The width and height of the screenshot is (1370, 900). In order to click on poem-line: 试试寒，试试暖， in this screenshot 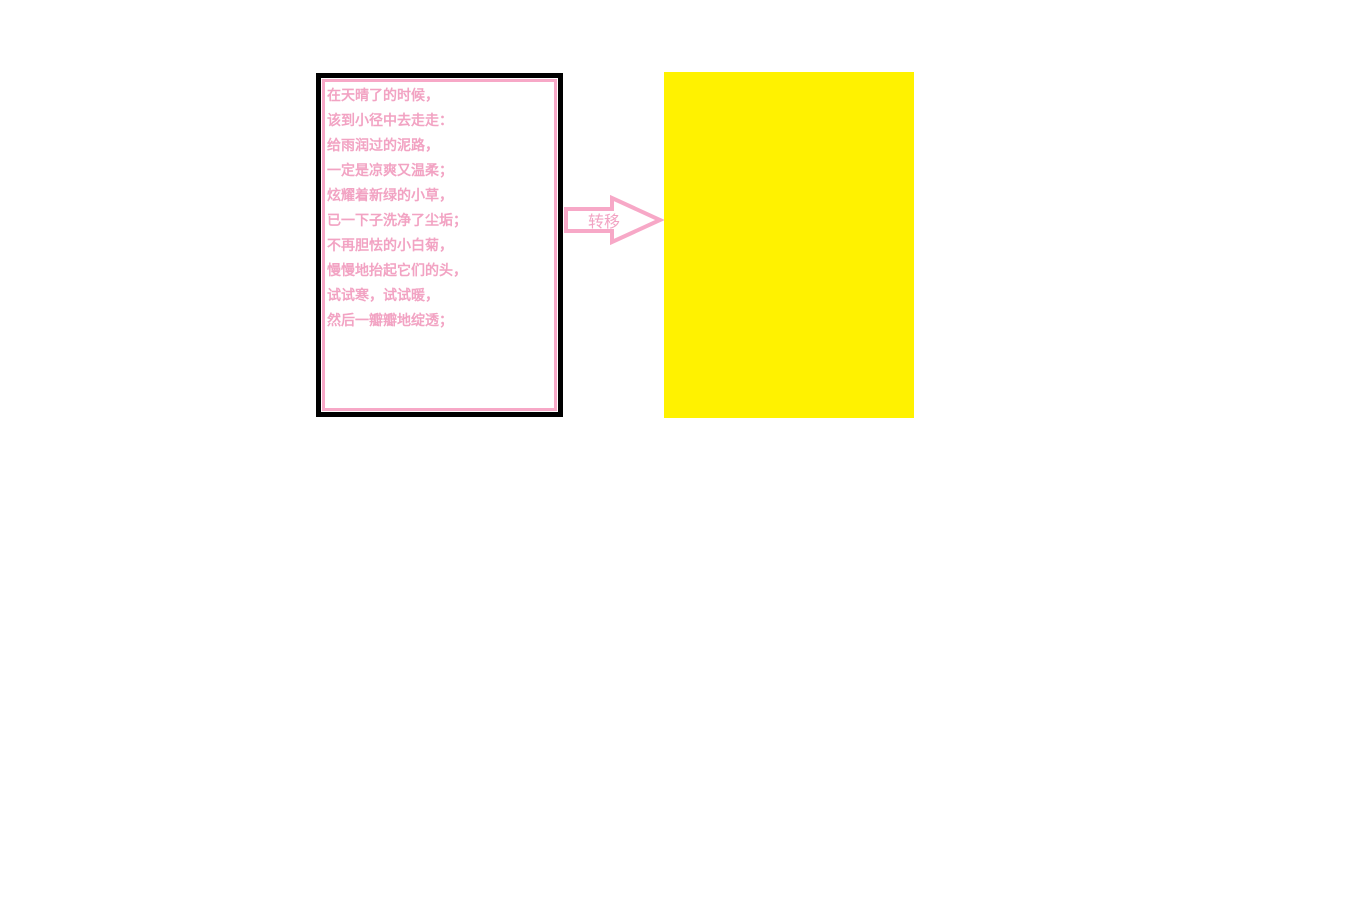, I will do `click(383, 296)`.